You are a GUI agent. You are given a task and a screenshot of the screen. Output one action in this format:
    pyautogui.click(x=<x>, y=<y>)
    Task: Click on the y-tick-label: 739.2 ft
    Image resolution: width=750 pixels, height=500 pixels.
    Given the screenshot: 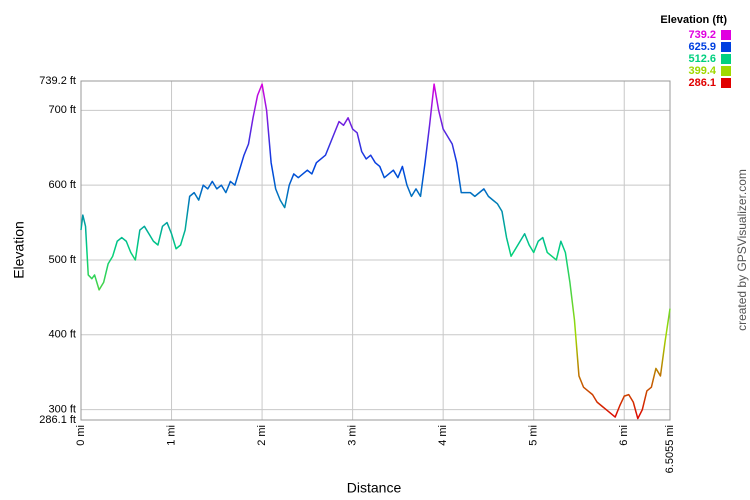 What is the action you would take?
    pyautogui.click(x=57, y=81)
    